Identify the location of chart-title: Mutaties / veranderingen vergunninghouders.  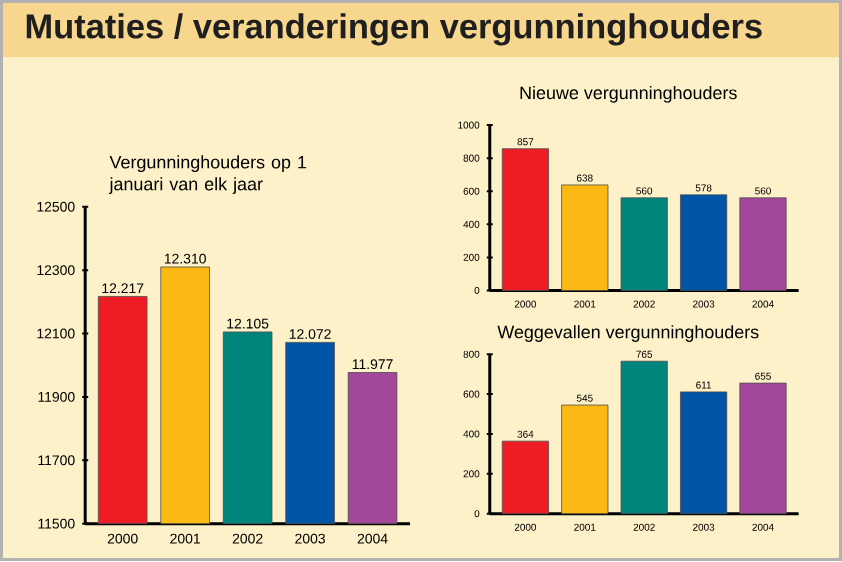
(394, 30).